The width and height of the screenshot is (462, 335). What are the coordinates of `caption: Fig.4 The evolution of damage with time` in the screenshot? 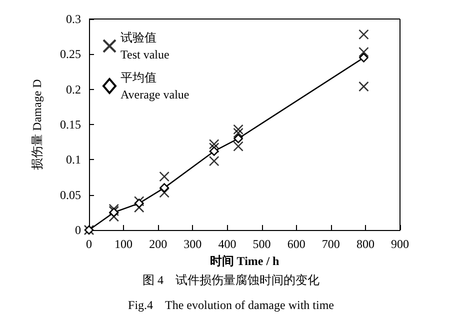 It's located at (231, 305).